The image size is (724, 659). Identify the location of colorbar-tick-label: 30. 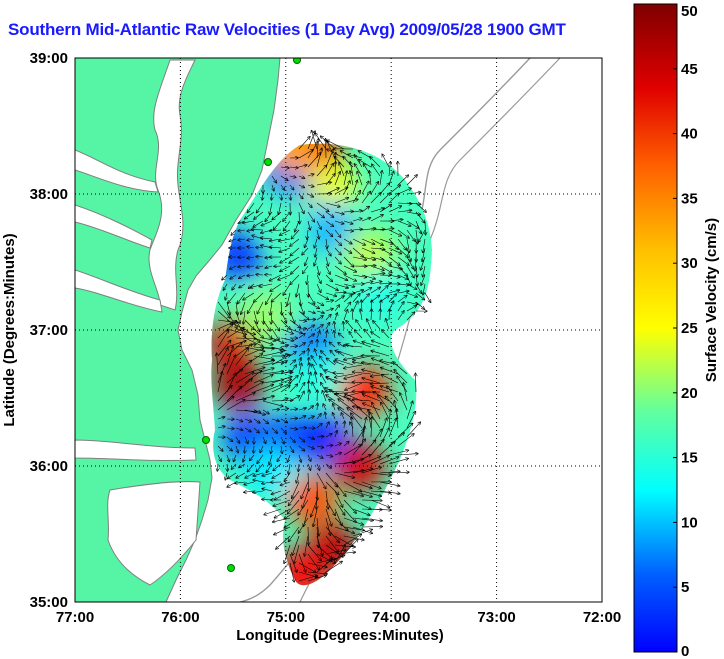
(689, 263).